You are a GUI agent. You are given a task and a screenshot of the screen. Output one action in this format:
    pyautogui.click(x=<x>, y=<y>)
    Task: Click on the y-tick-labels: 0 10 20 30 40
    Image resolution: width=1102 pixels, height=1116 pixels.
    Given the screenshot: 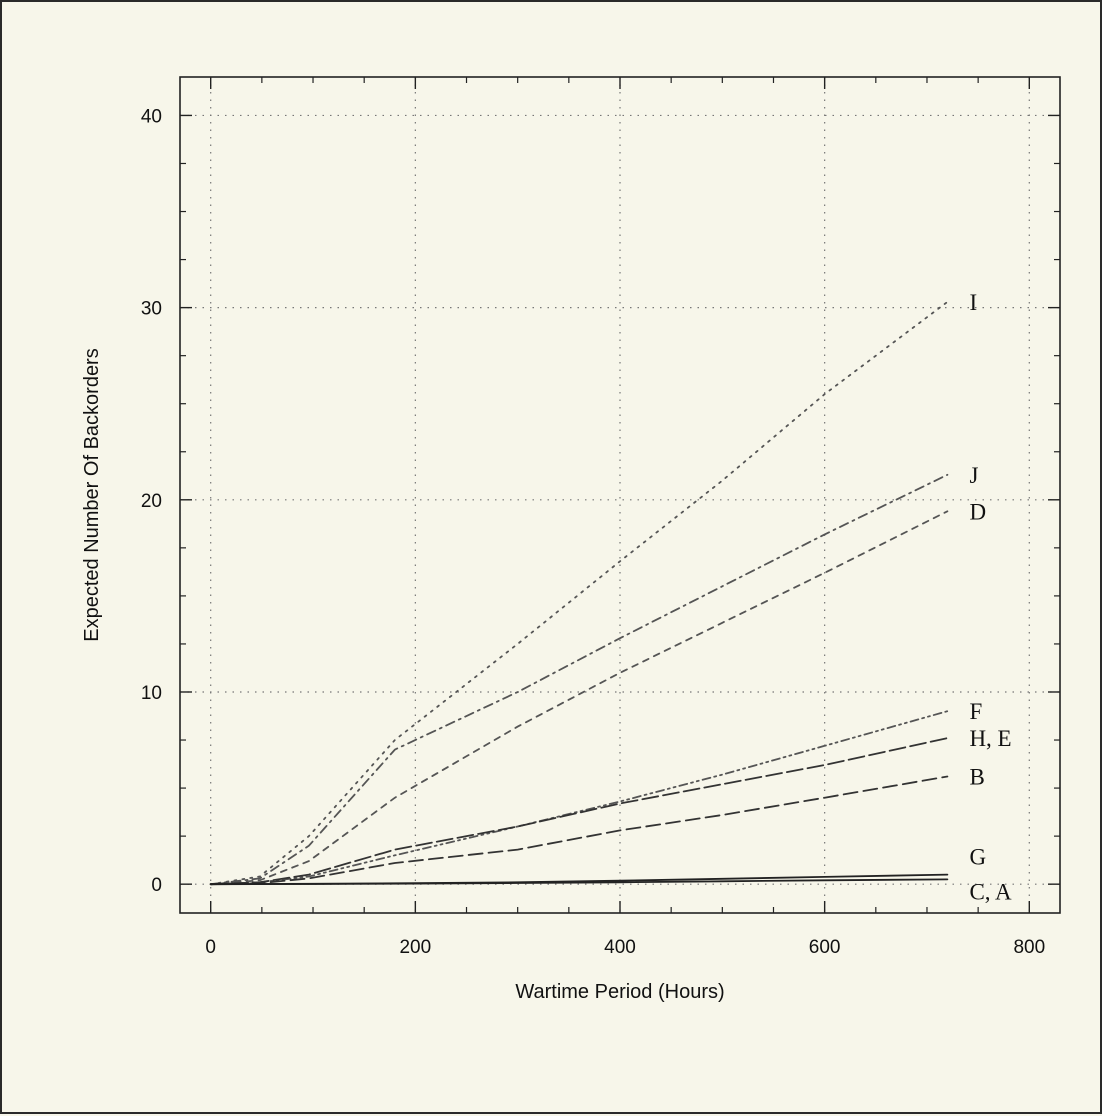 What is the action you would take?
    pyautogui.click(x=151, y=501)
    